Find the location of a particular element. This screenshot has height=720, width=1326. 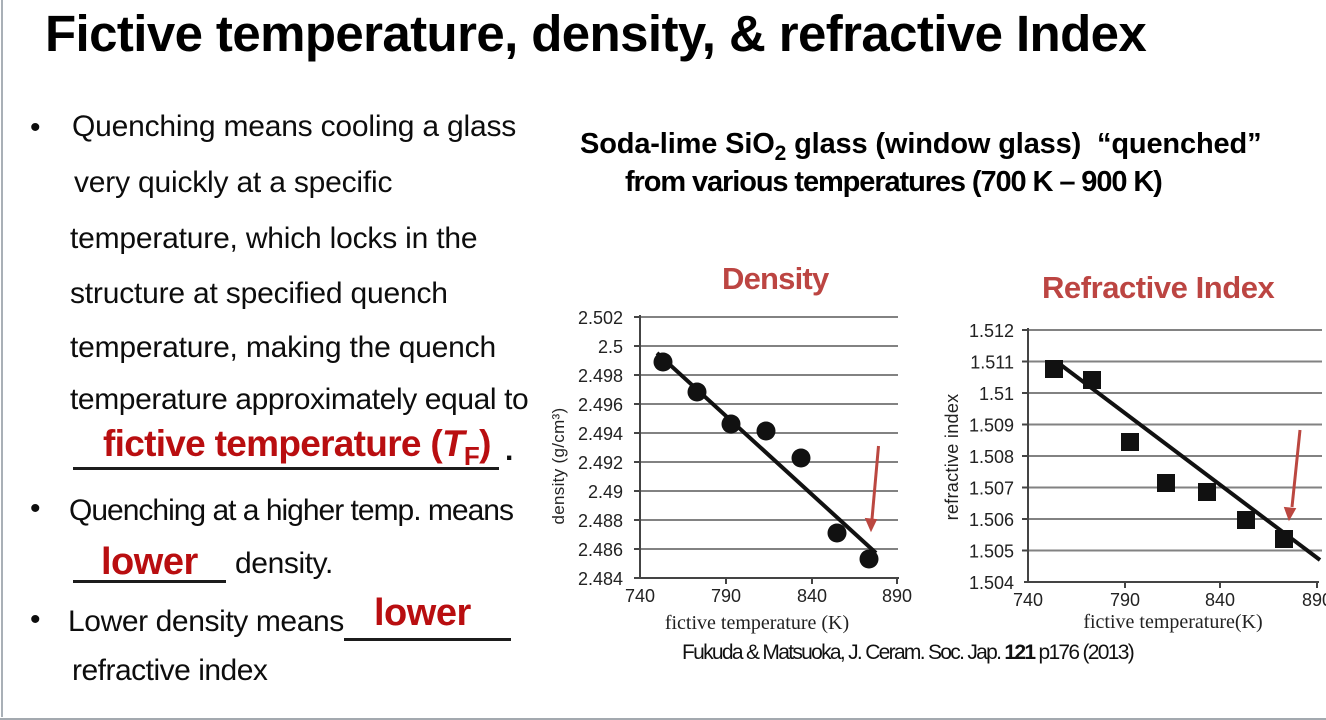

svg-text: refractive index is located at coordinates (952, 457).